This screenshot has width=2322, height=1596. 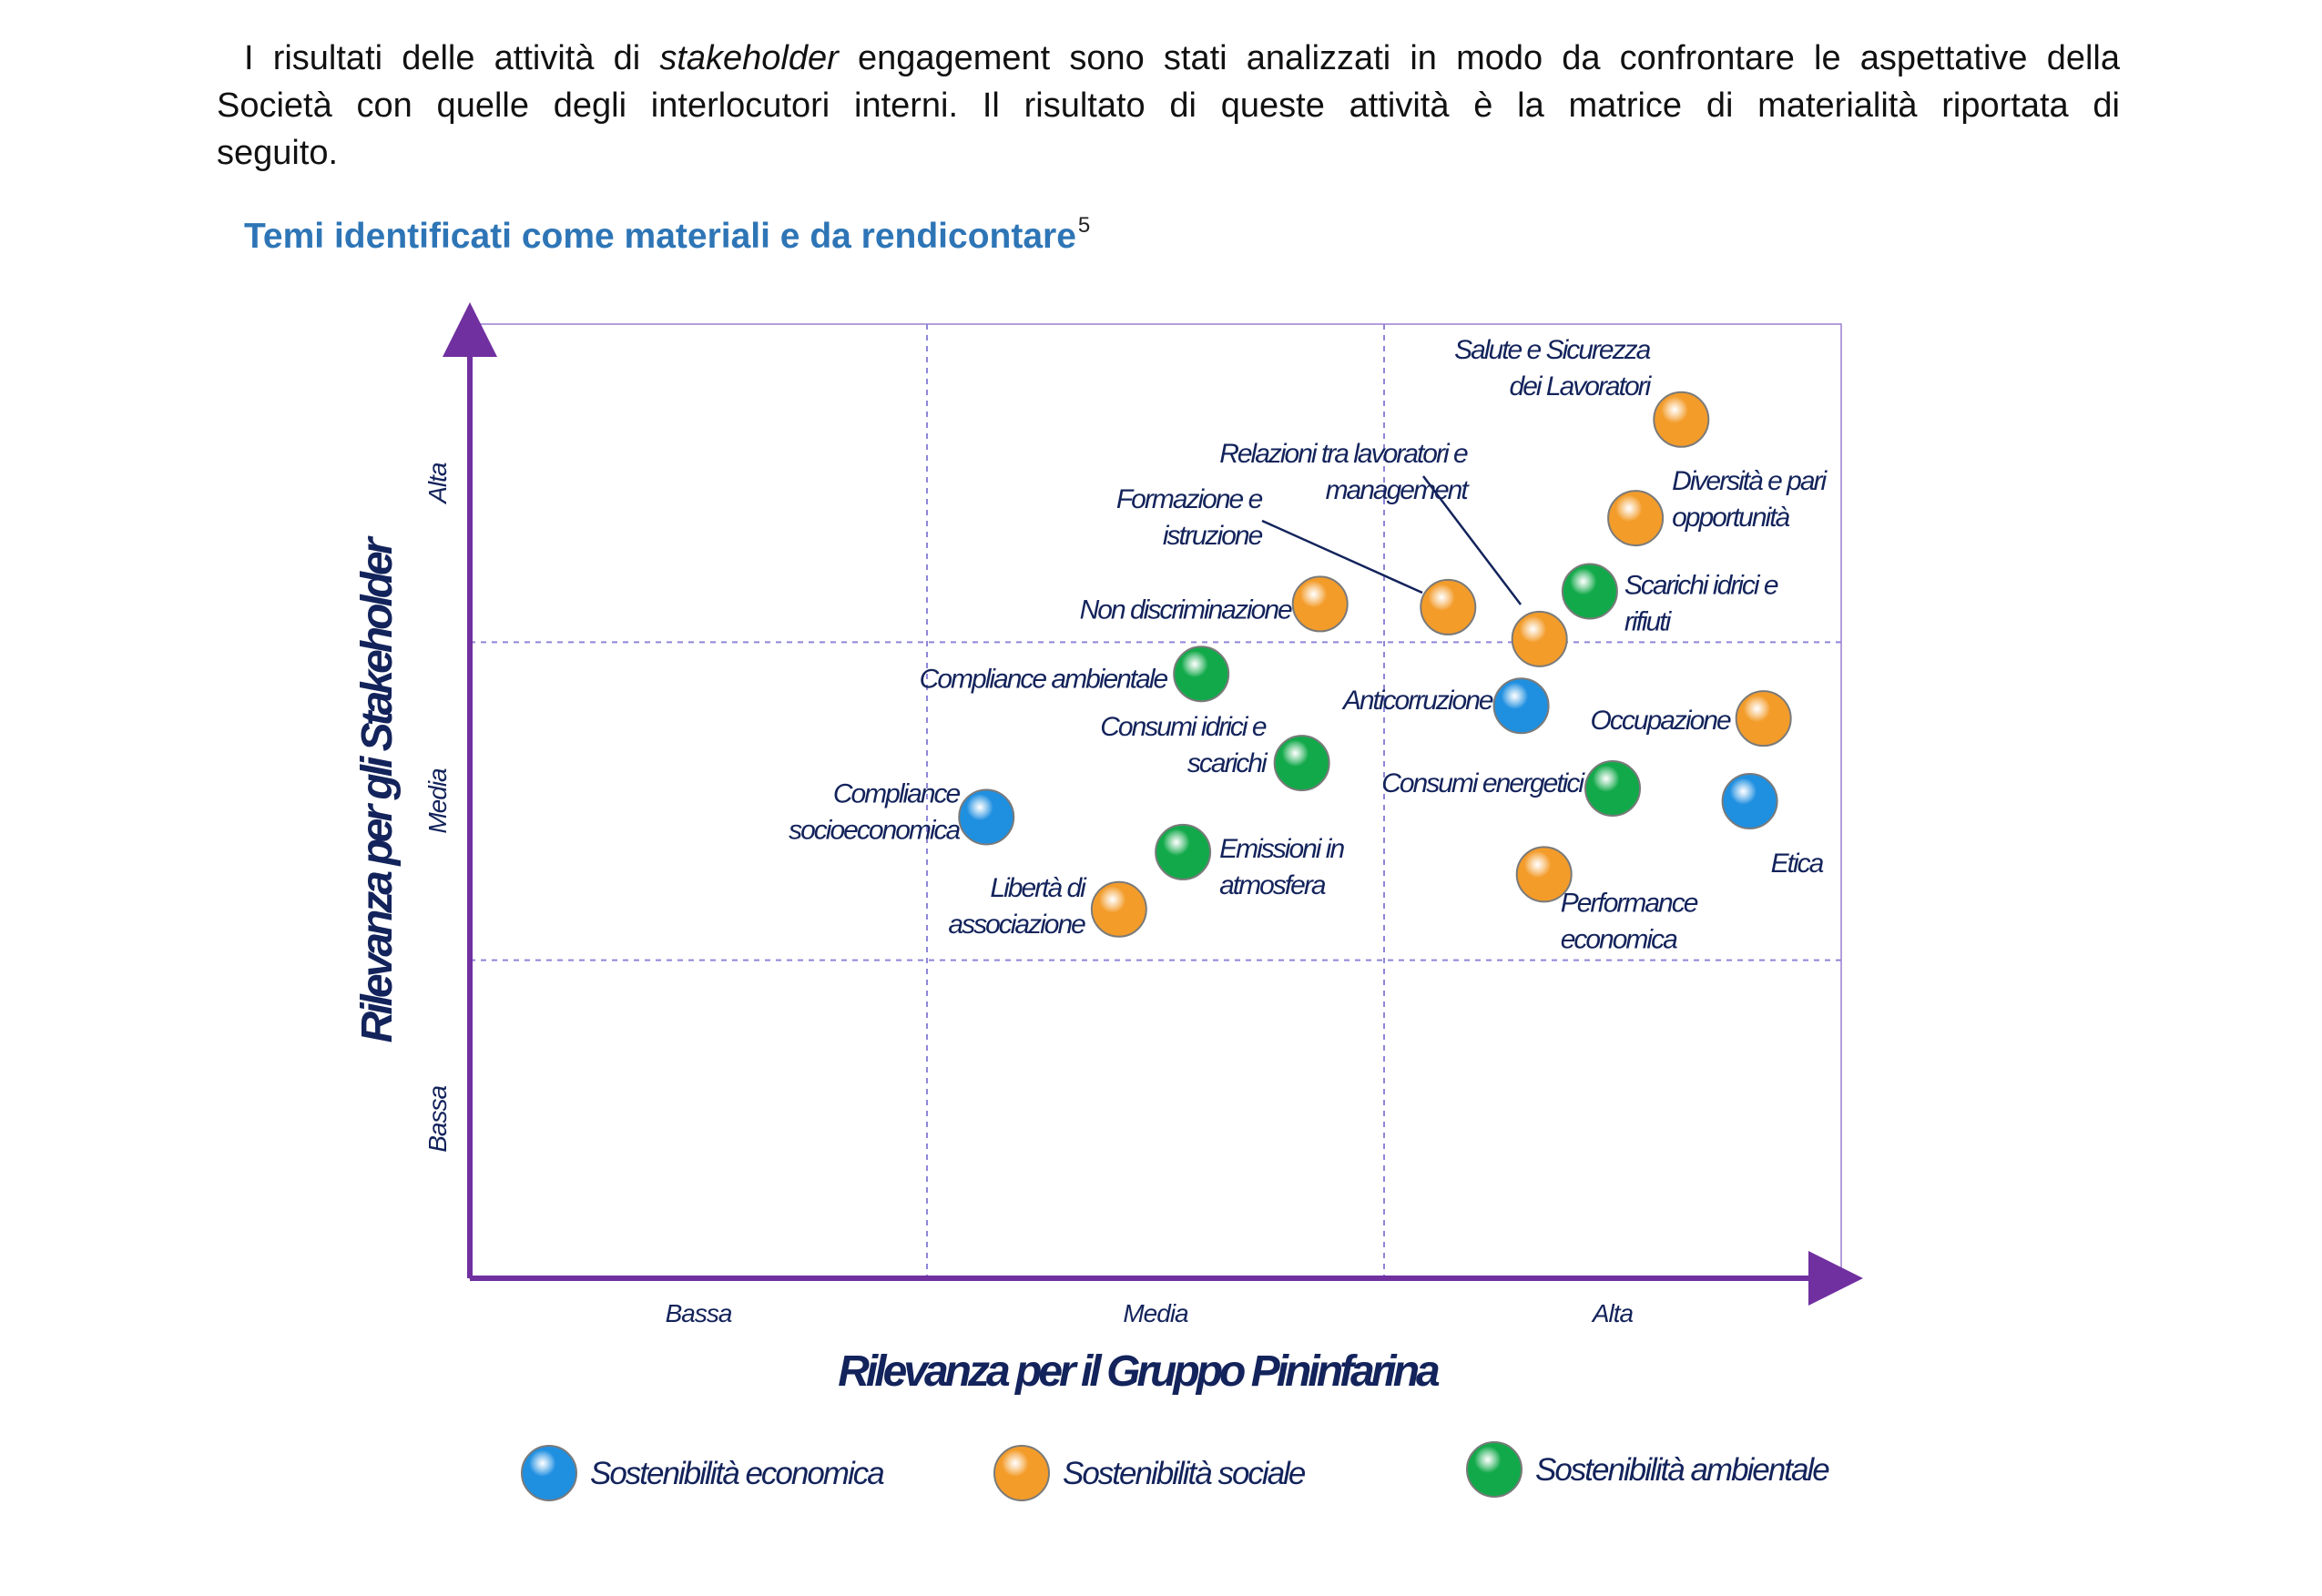 What do you see at coordinates (1399, 490) in the screenshot?
I see `data-point-label-line: management` at bounding box center [1399, 490].